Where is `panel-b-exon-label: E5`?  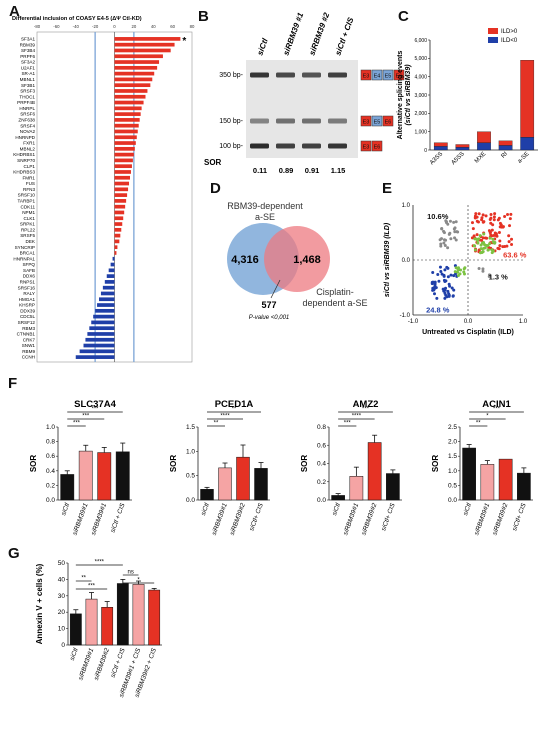
panel-b-exon-label: E5 is located at coordinates (388, 77).